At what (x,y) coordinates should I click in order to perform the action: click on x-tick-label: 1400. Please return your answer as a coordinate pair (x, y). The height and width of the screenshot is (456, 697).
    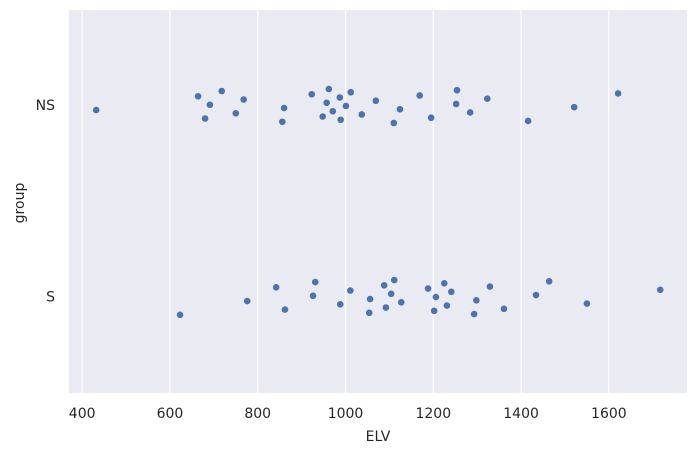
    Looking at the image, I should click on (521, 414).